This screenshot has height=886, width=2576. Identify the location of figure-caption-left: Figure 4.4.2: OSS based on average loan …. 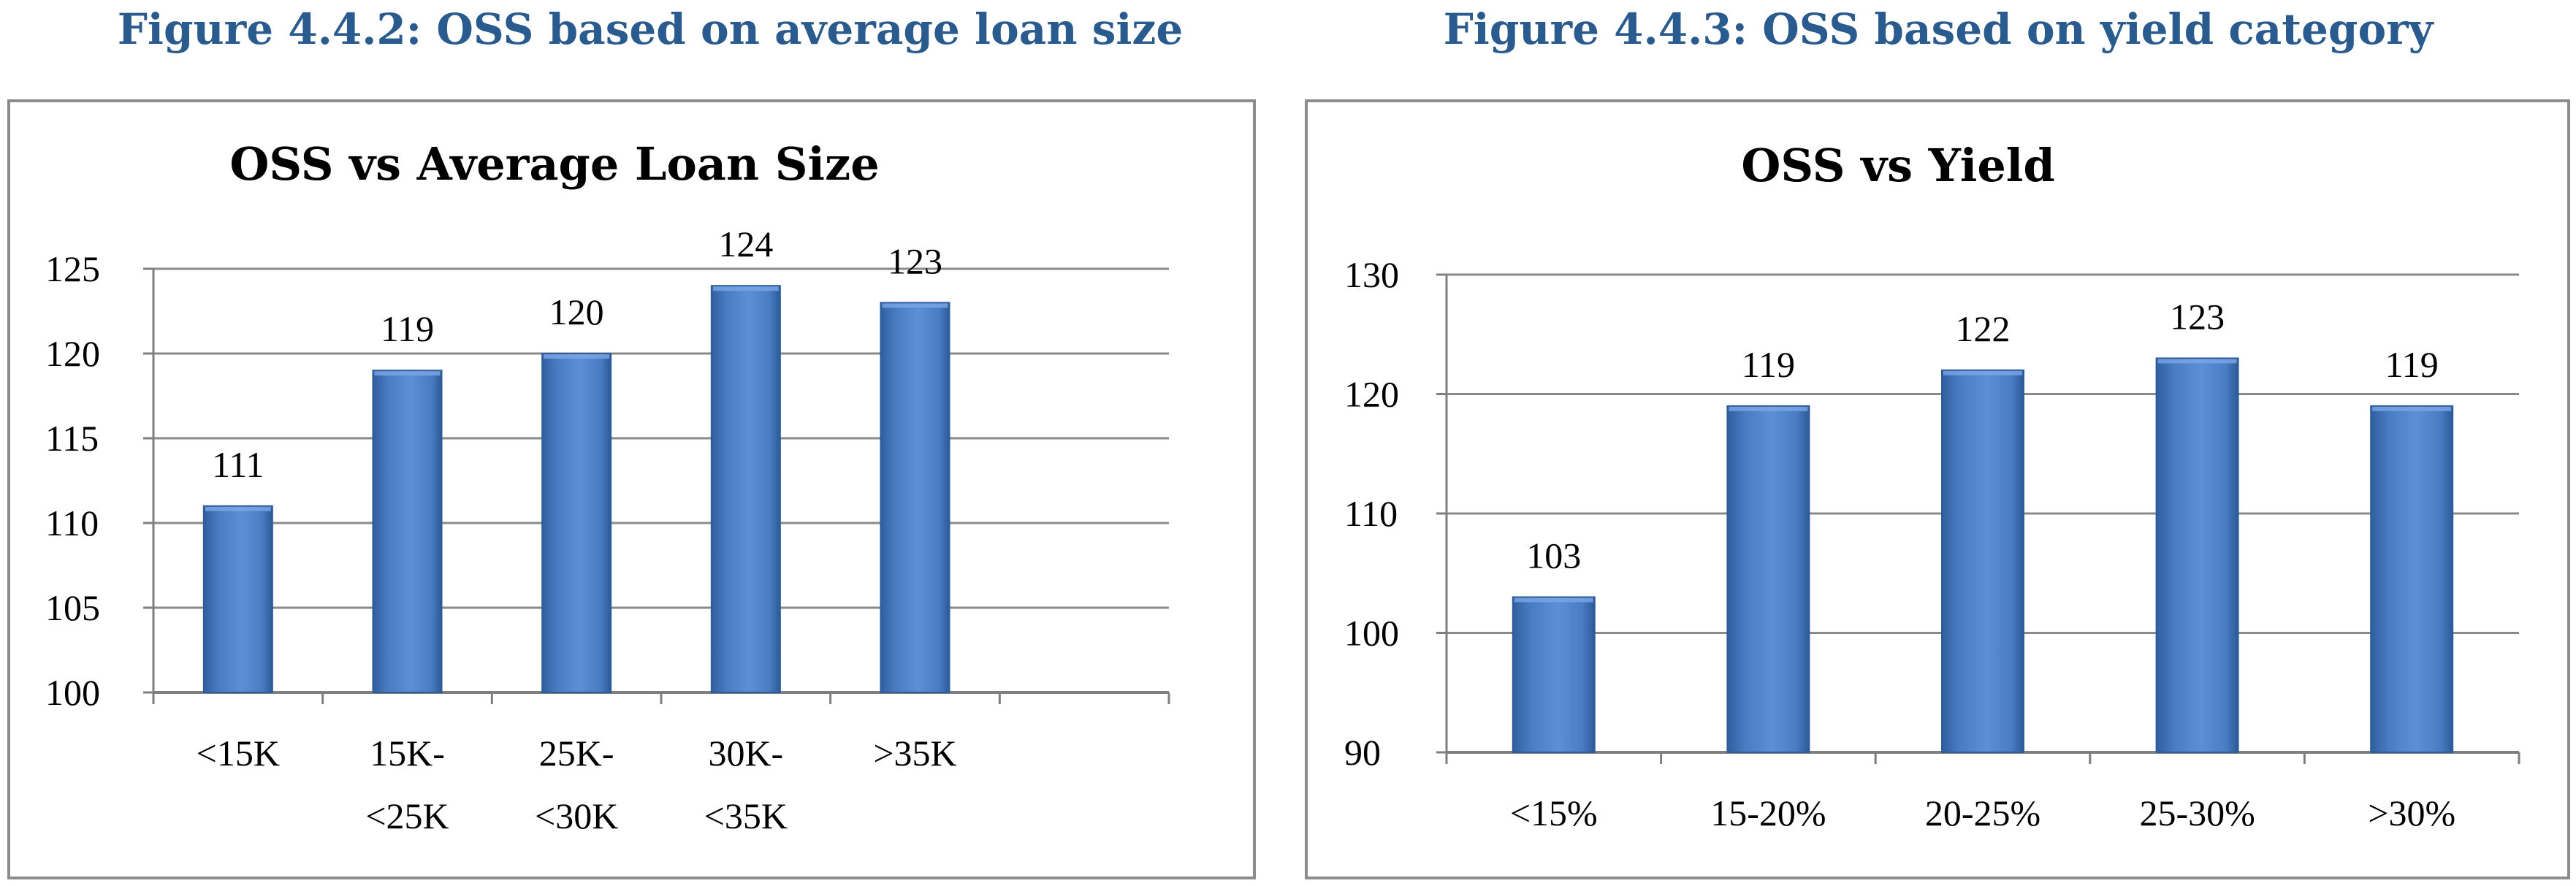
(650, 29).